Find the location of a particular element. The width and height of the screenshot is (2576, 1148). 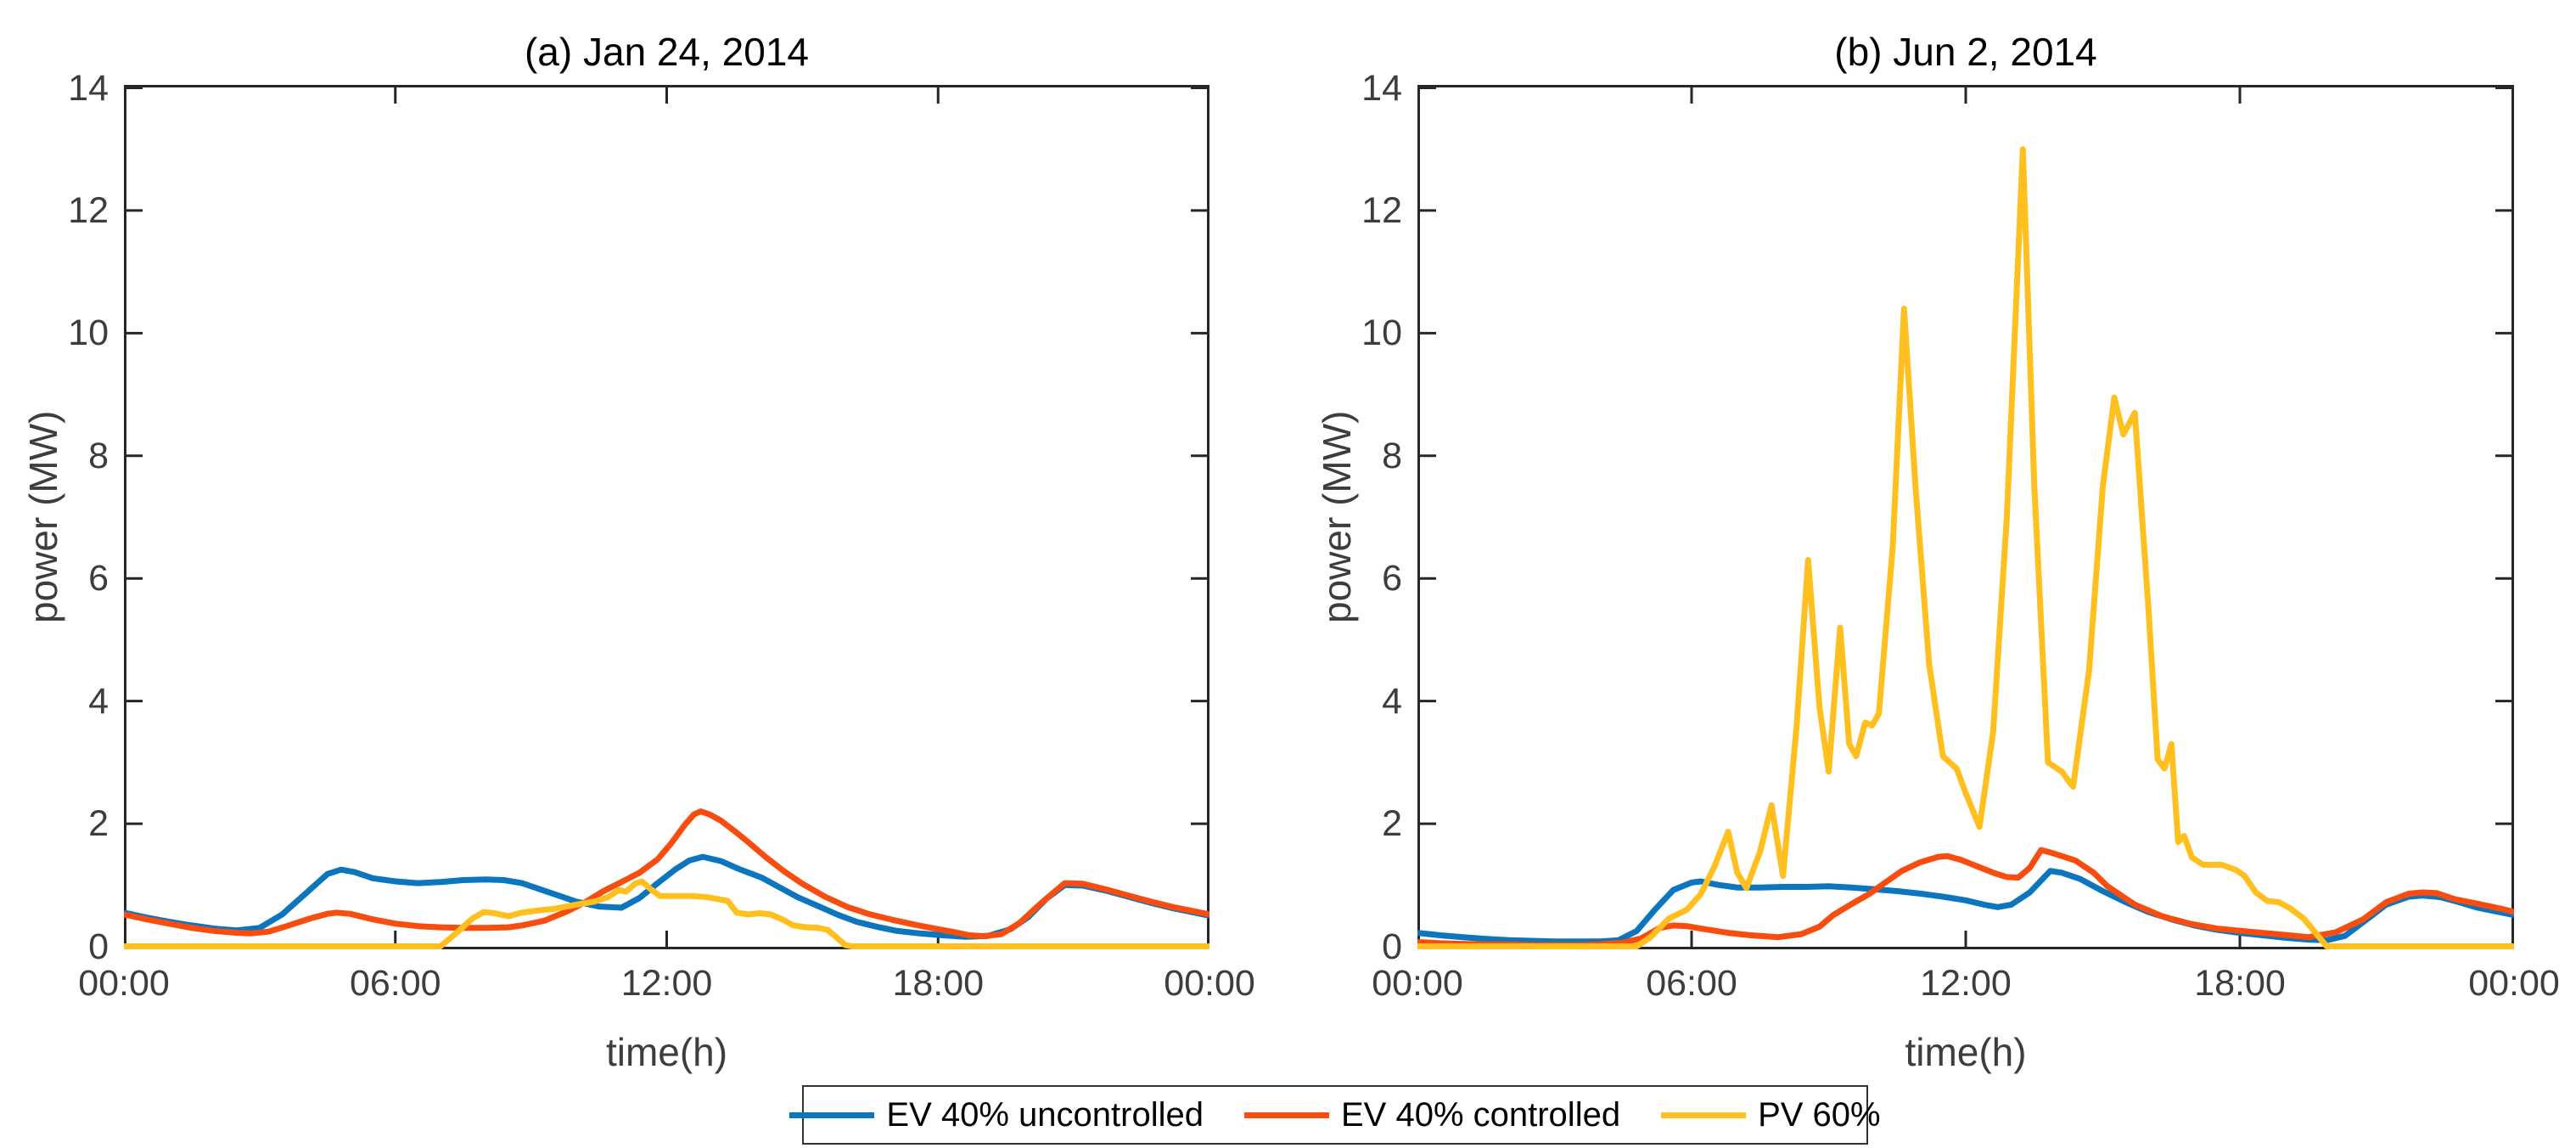

legend-item-pv: PV 60% is located at coordinates (1771, 1115).